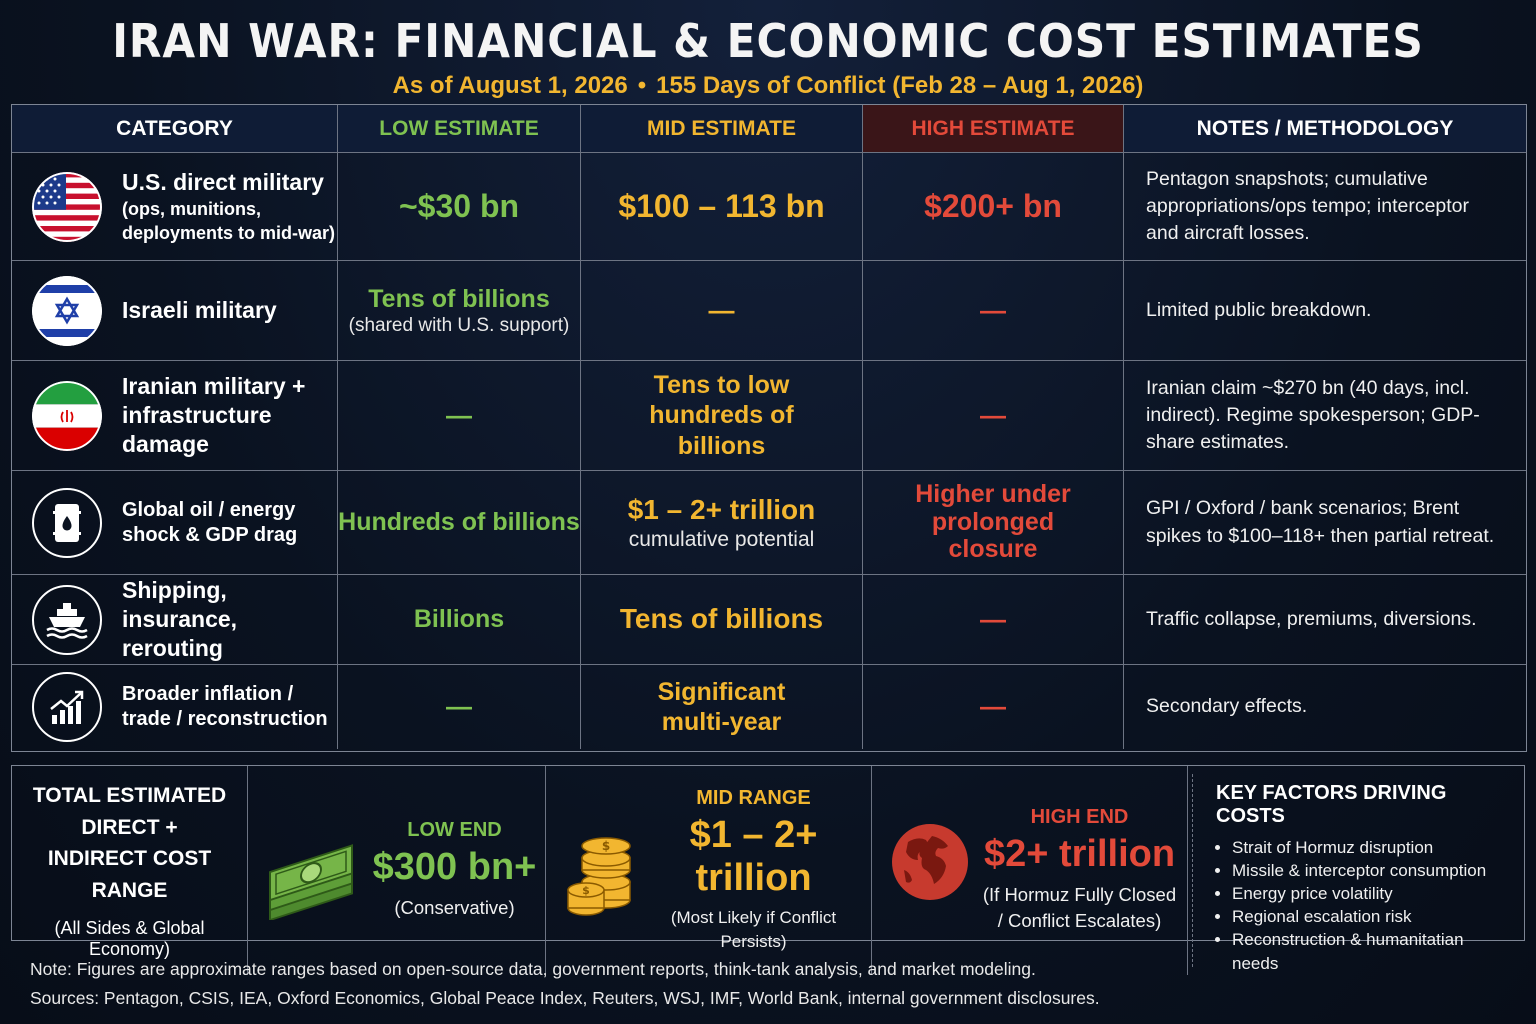  What do you see at coordinates (930, 870) in the screenshot?
I see `globe-icon` at bounding box center [930, 870].